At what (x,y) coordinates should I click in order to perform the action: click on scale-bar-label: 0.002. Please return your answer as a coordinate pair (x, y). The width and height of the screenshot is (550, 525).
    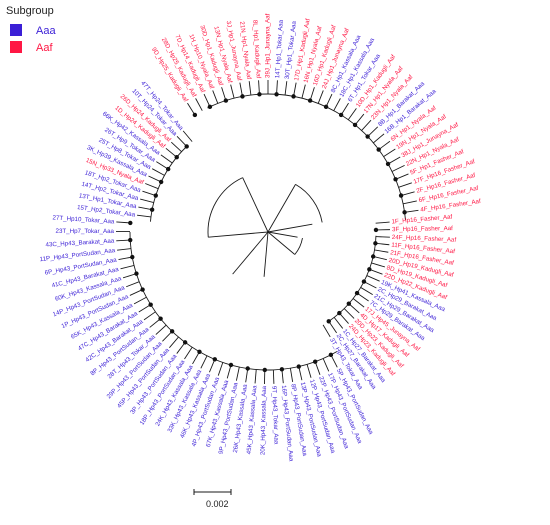
    Looking at the image, I should click on (217, 504).